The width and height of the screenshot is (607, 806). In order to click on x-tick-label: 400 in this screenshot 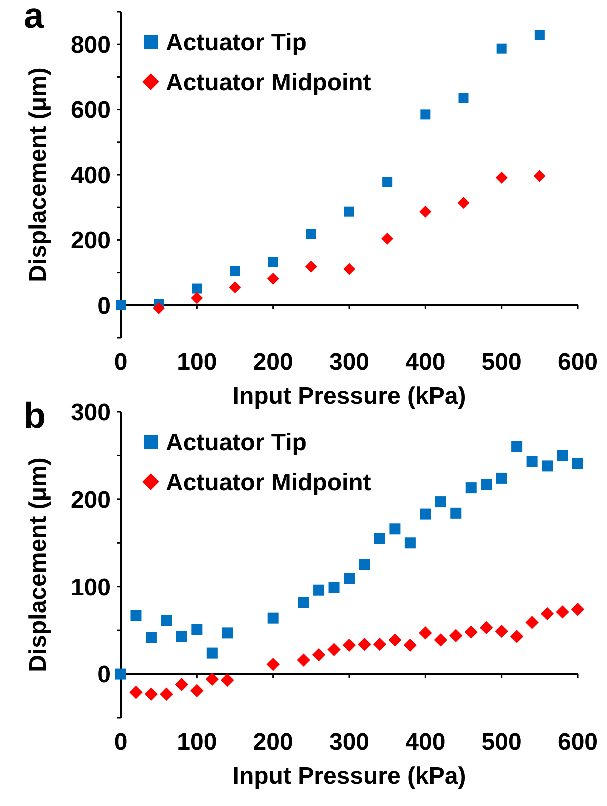, I will do `click(426, 362)`.